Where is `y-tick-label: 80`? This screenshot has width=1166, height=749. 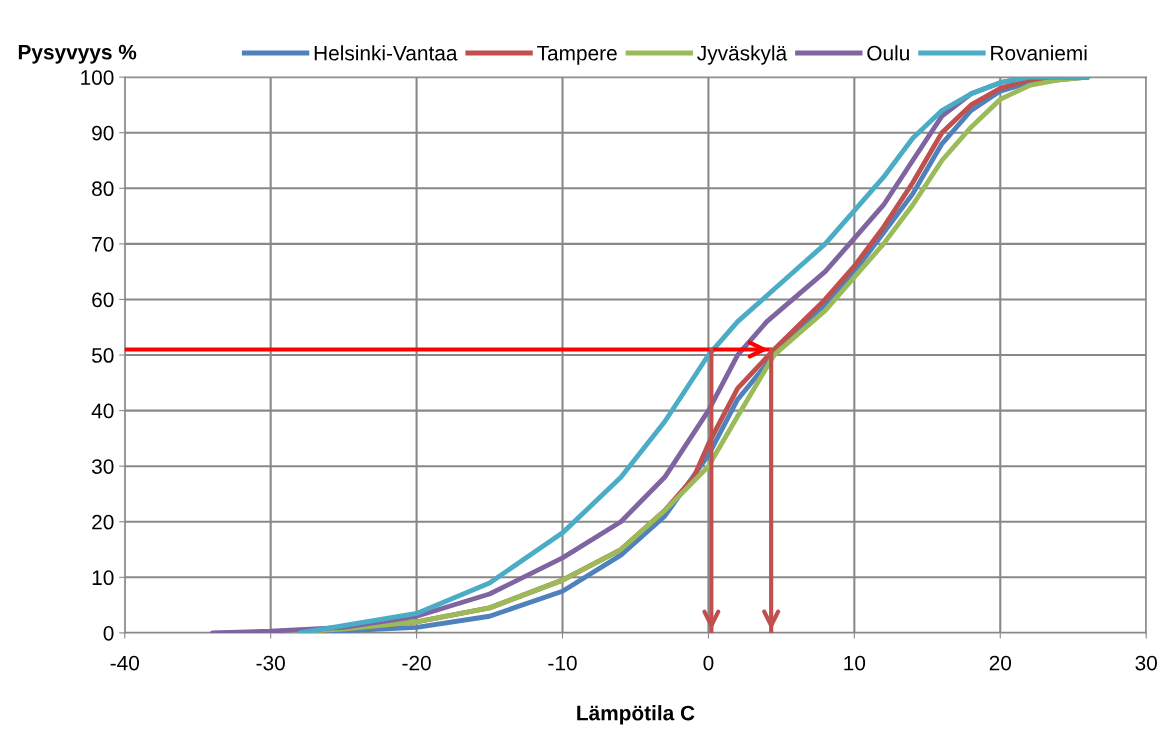 y-tick-label: 80 is located at coordinates (103, 189).